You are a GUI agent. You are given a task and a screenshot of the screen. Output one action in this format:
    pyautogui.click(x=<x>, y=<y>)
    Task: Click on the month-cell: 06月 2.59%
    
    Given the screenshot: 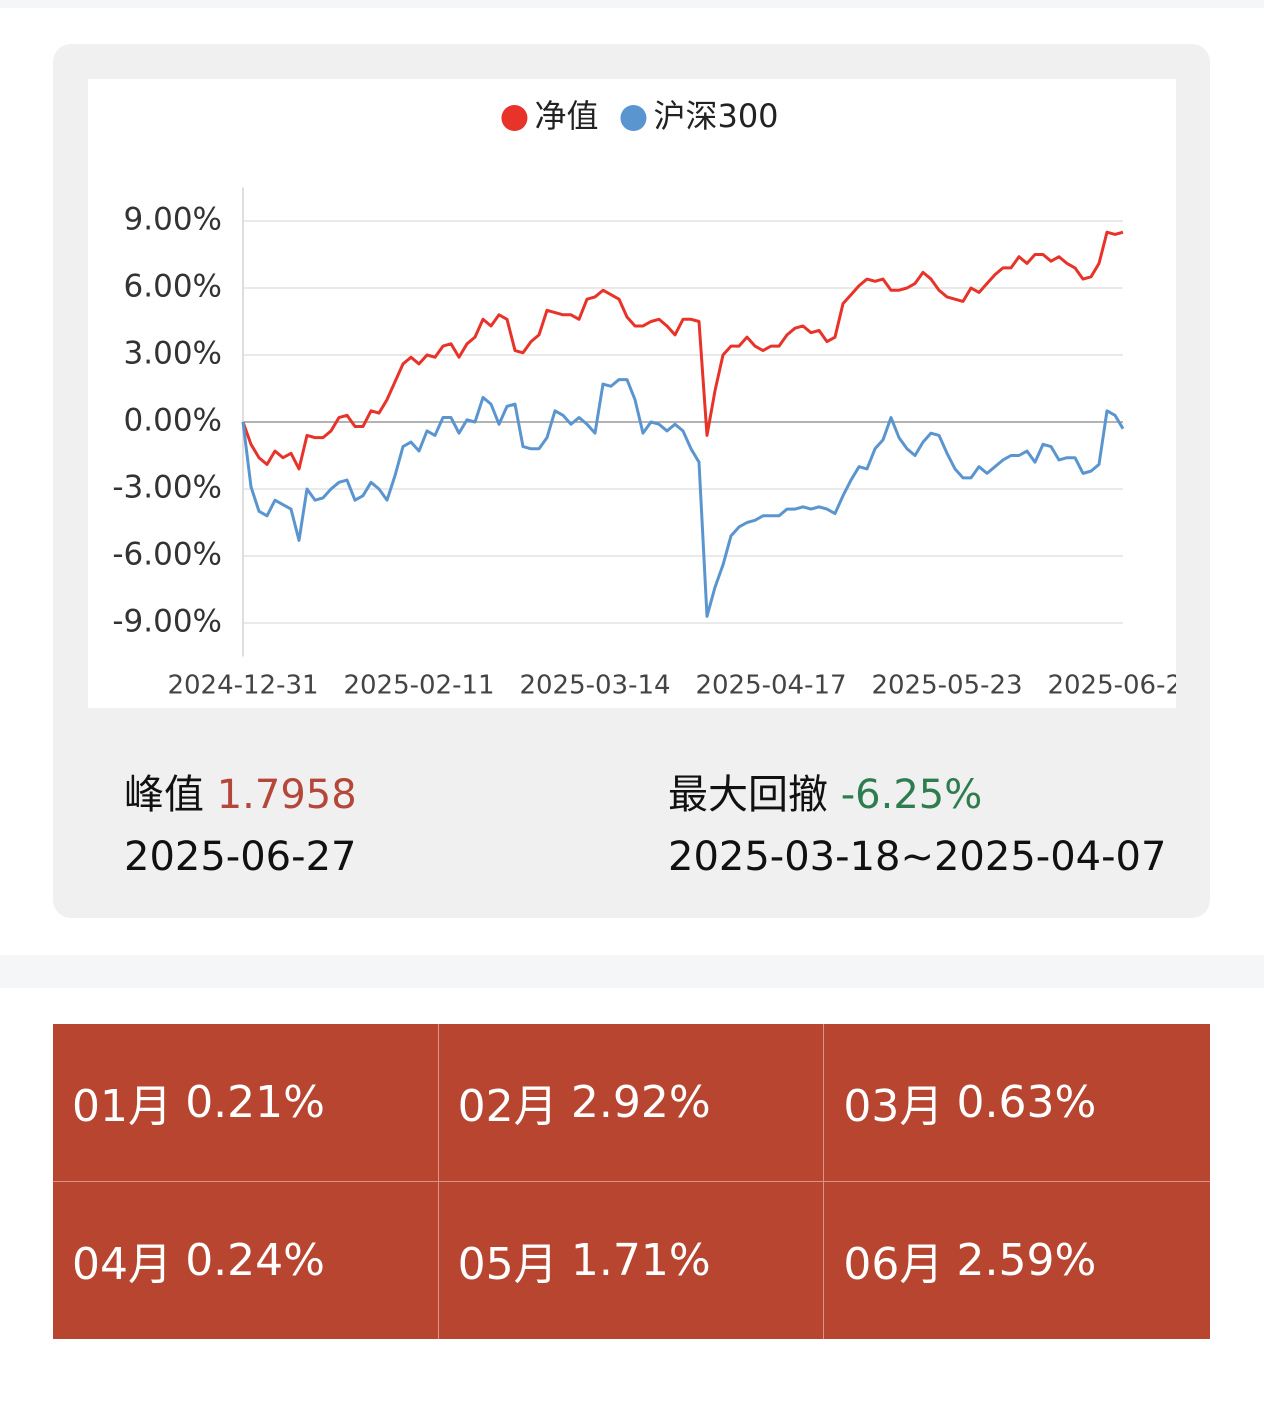 What is the action you would take?
    pyautogui.click(x=1017, y=1261)
    